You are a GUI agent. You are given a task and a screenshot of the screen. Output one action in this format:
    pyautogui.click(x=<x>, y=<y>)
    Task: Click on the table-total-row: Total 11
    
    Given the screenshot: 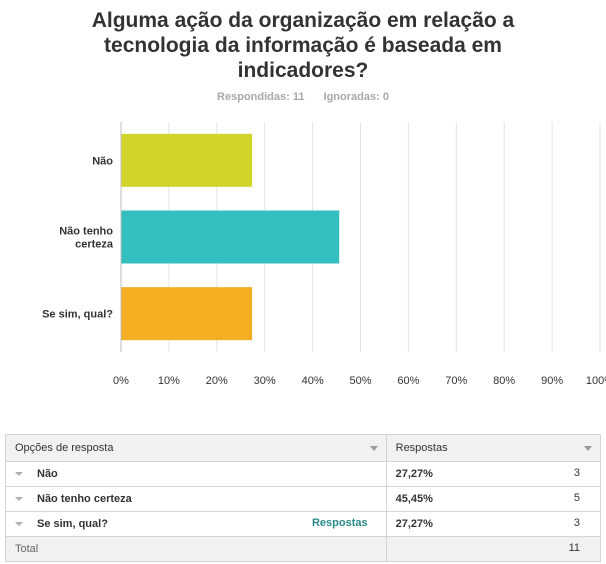 What is the action you would take?
    pyautogui.click(x=303, y=549)
    